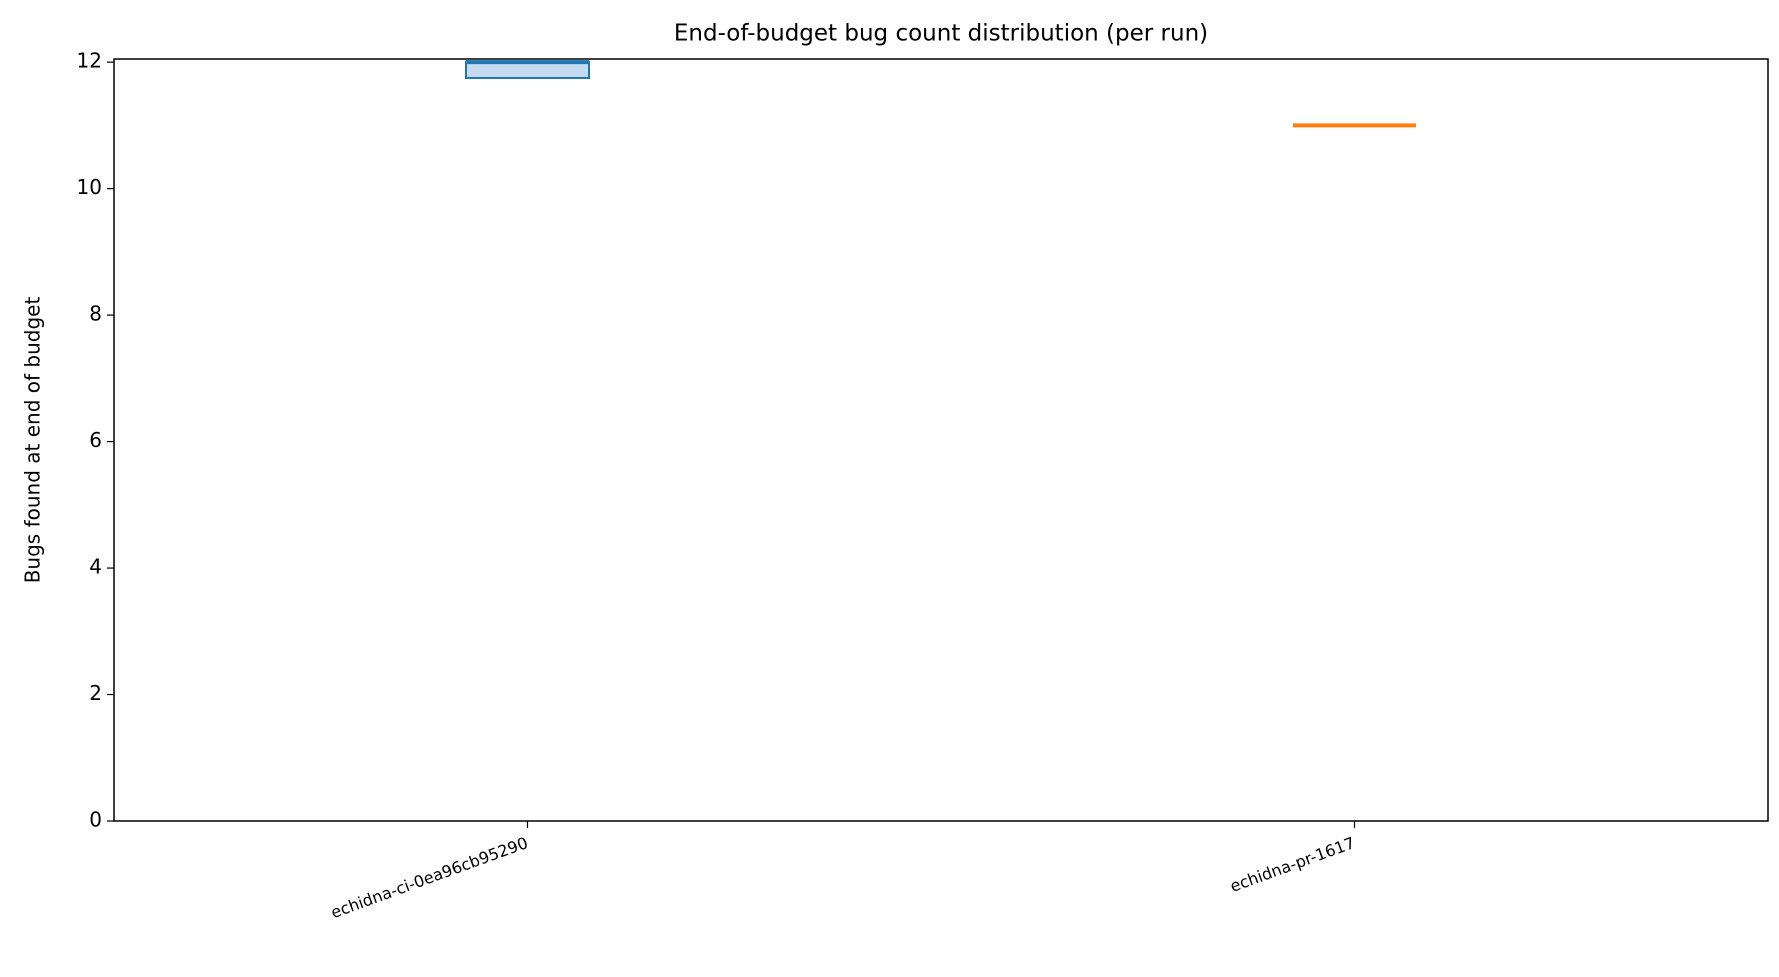  I want to click on y-tick-label: 6, so click(95, 440).